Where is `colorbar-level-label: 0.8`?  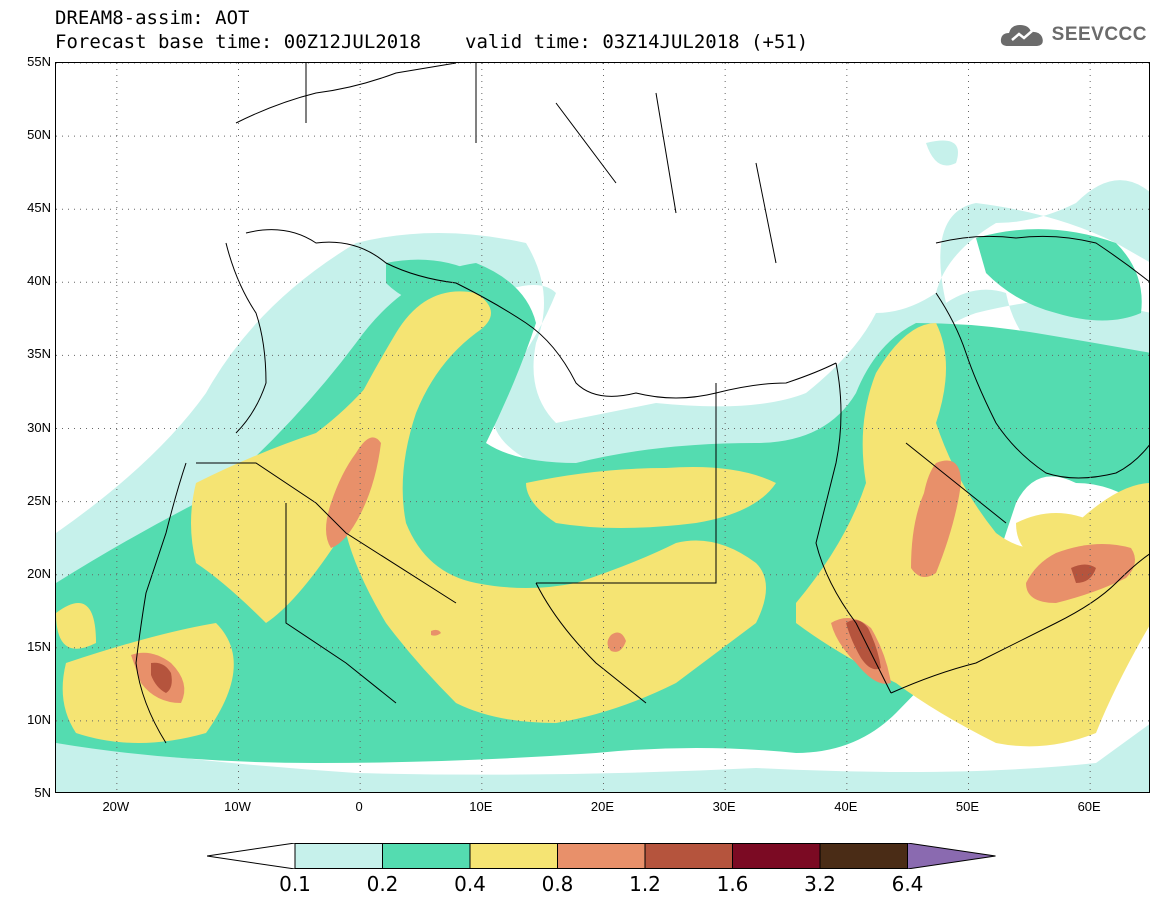
colorbar-level-label: 0.8 is located at coordinates (557, 884).